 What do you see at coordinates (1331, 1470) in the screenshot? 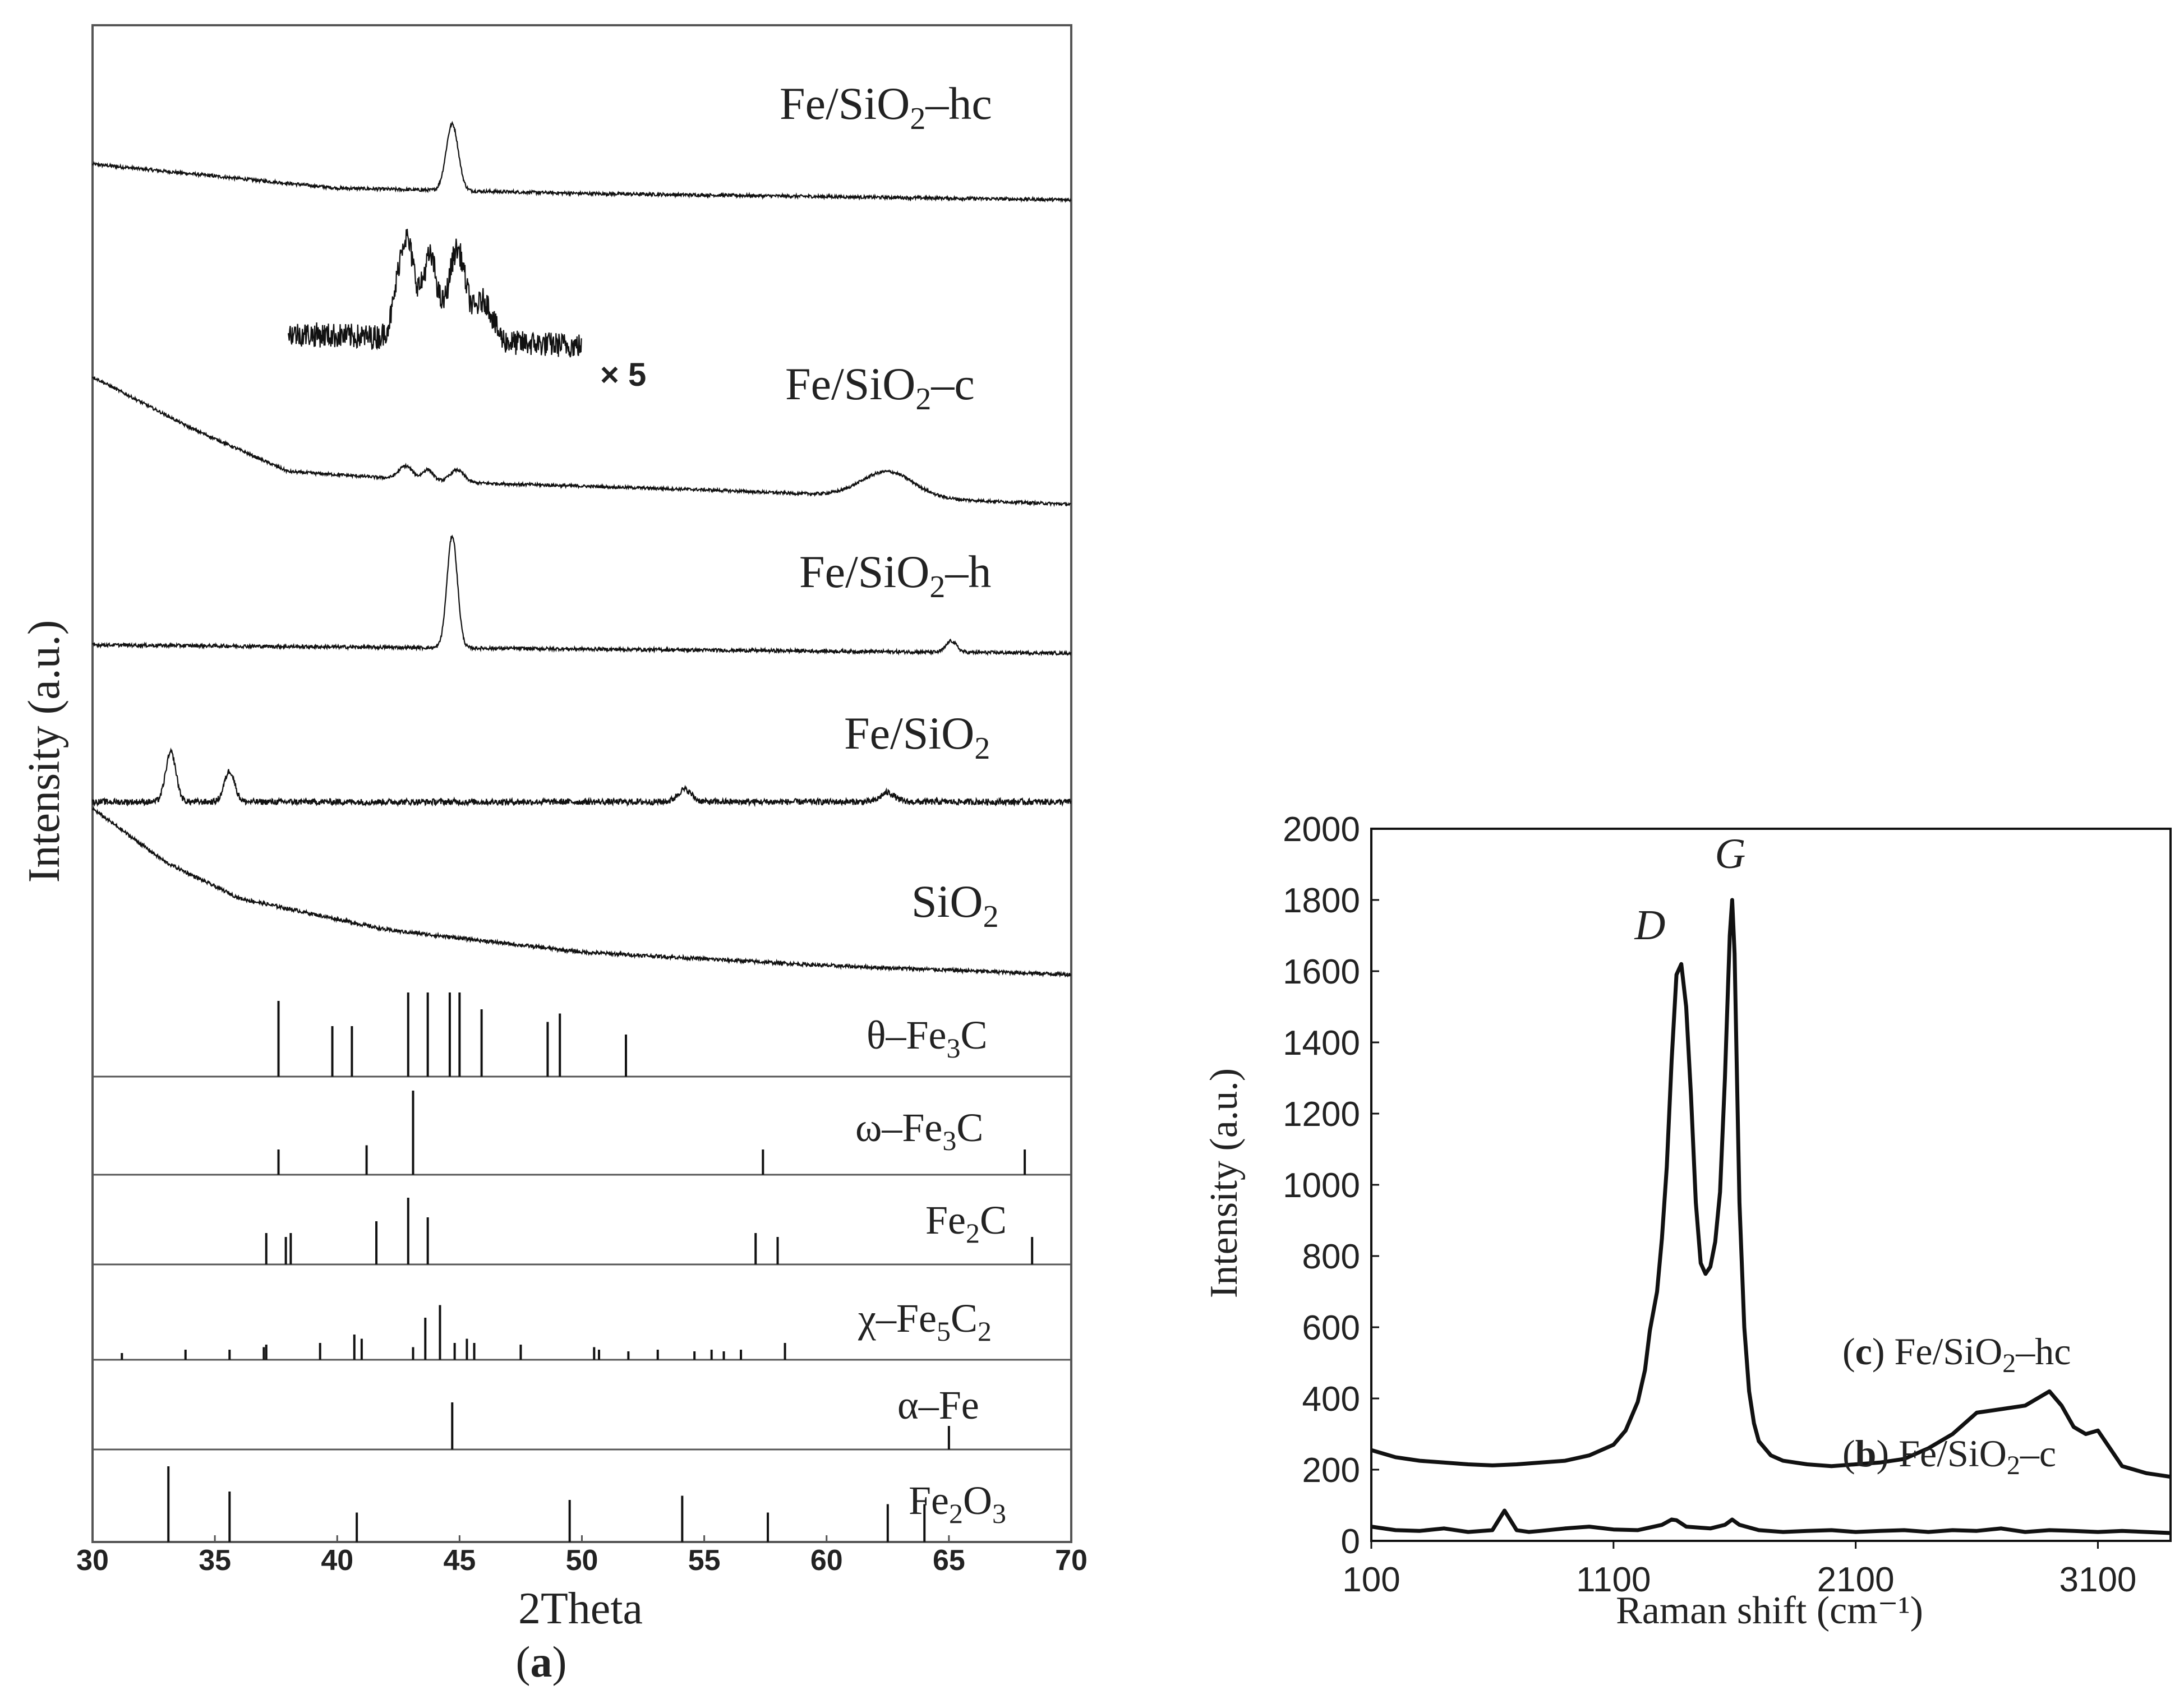
I see `raman-y-tick-label-200: 200` at bounding box center [1331, 1470].